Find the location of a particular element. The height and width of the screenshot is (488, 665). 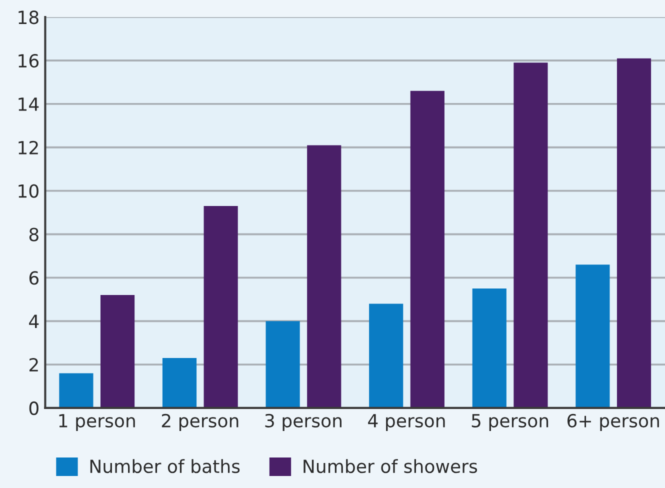

y-tick-label: 10 is located at coordinates (28, 191).